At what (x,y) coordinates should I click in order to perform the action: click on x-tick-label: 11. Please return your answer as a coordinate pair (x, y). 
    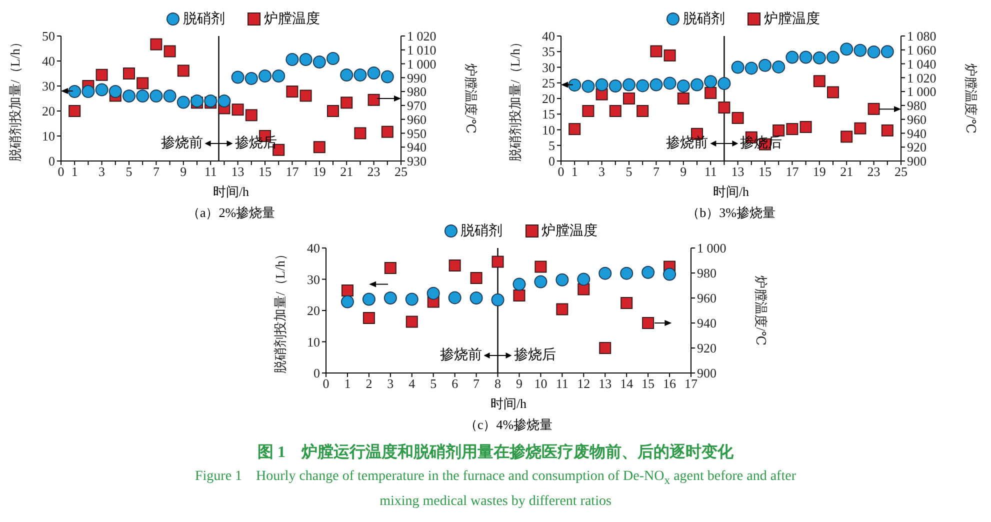
    Looking at the image, I should click on (562, 384).